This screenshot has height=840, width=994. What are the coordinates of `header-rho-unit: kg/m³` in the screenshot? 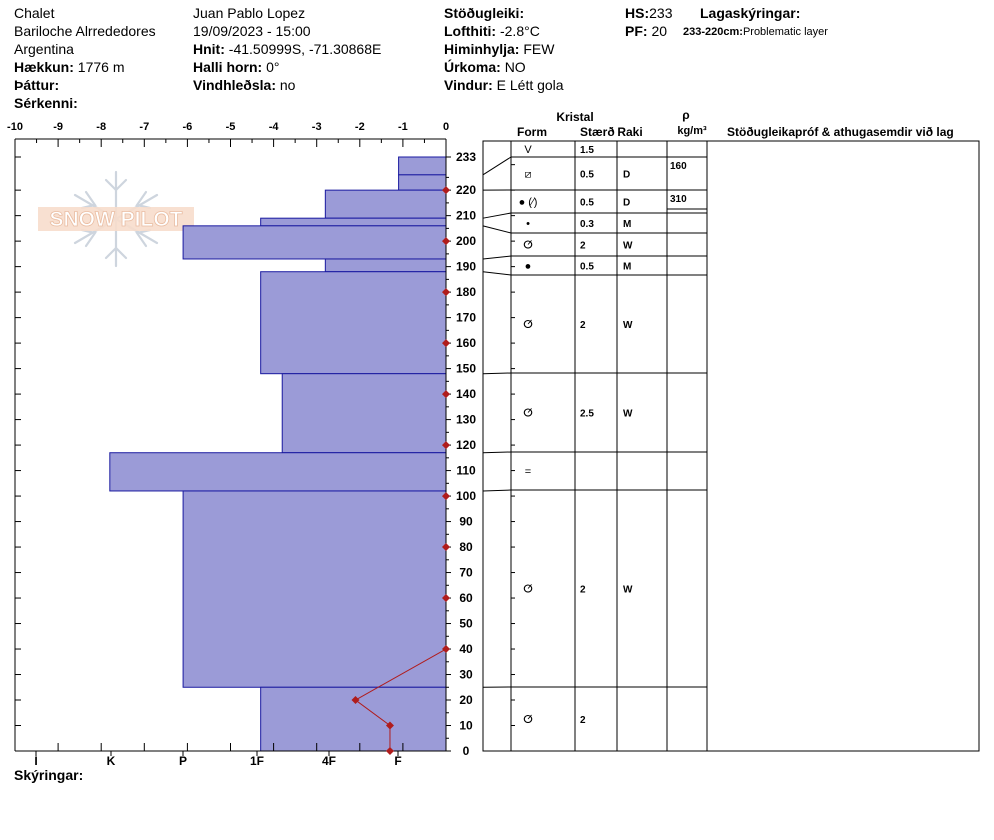 It's located at (692, 131).